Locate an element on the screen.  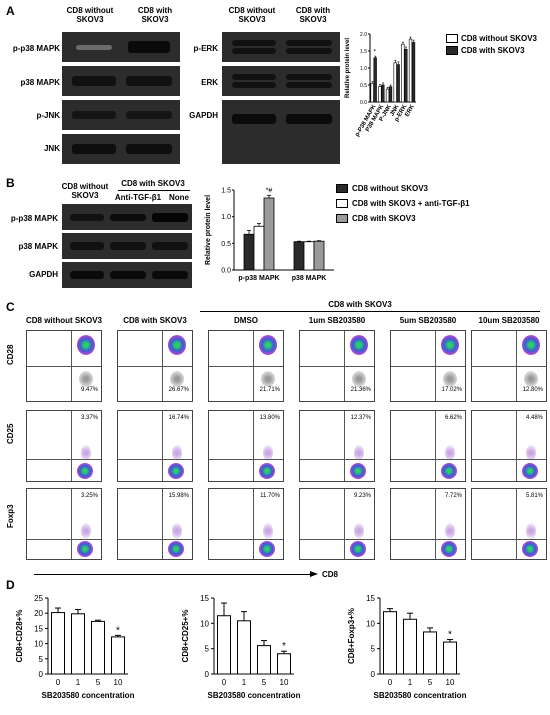
y-tick-label: 1.5 is located at coordinates (226, 191).